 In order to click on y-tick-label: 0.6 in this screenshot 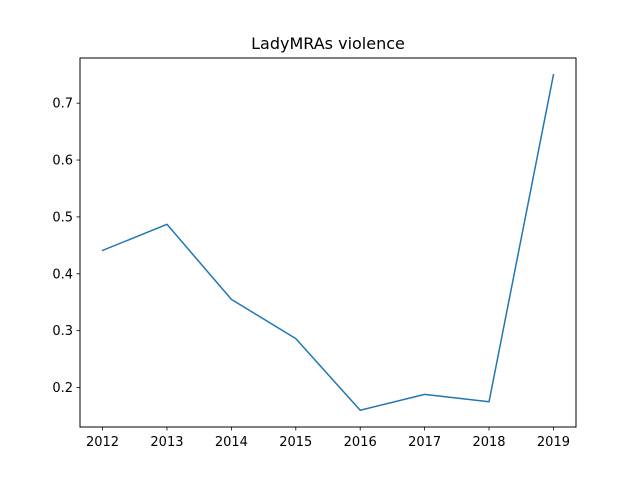, I will do `click(62, 161)`.